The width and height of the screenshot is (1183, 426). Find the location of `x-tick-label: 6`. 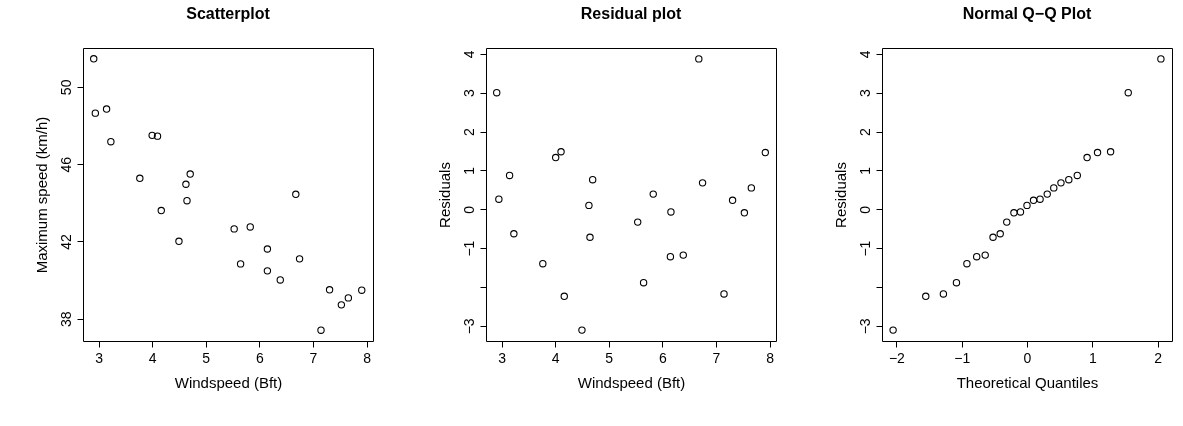

x-tick-label: 6 is located at coordinates (259, 357).